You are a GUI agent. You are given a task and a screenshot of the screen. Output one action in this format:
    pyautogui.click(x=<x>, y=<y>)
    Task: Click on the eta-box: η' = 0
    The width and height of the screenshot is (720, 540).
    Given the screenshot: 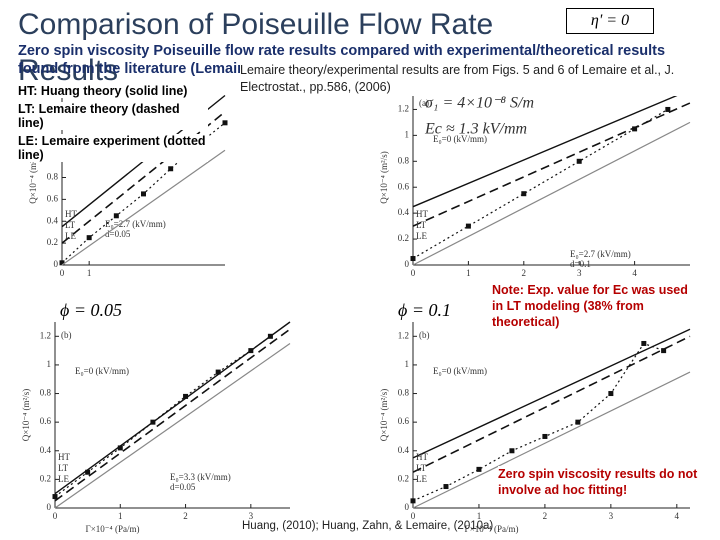 What is the action you would take?
    pyautogui.click(x=610, y=21)
    